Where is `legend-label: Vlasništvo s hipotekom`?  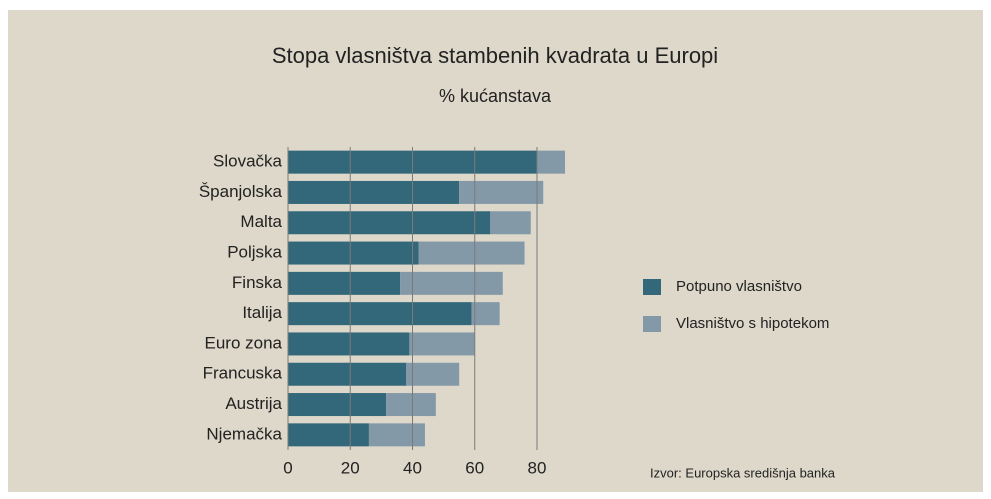 legend-label: Vlasništvo s hipotekom is located at coordinates (752, 323).